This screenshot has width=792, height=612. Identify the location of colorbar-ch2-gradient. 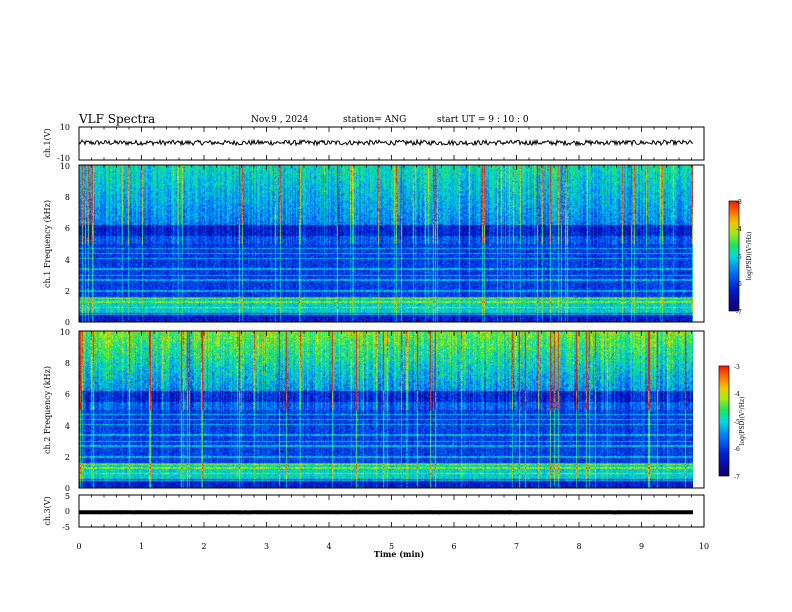
(724, 421).